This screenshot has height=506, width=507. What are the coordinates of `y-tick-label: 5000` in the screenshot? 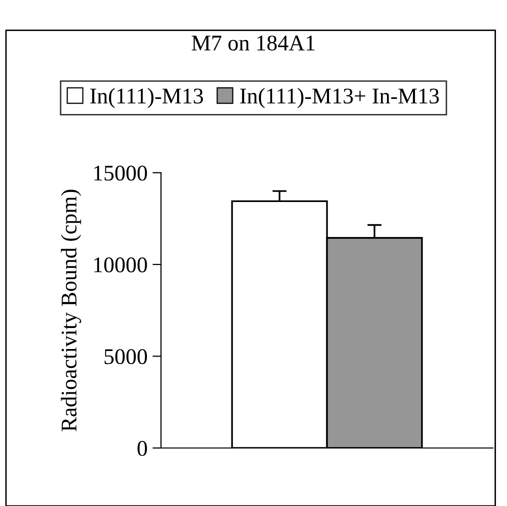 It's located at (125, 356).